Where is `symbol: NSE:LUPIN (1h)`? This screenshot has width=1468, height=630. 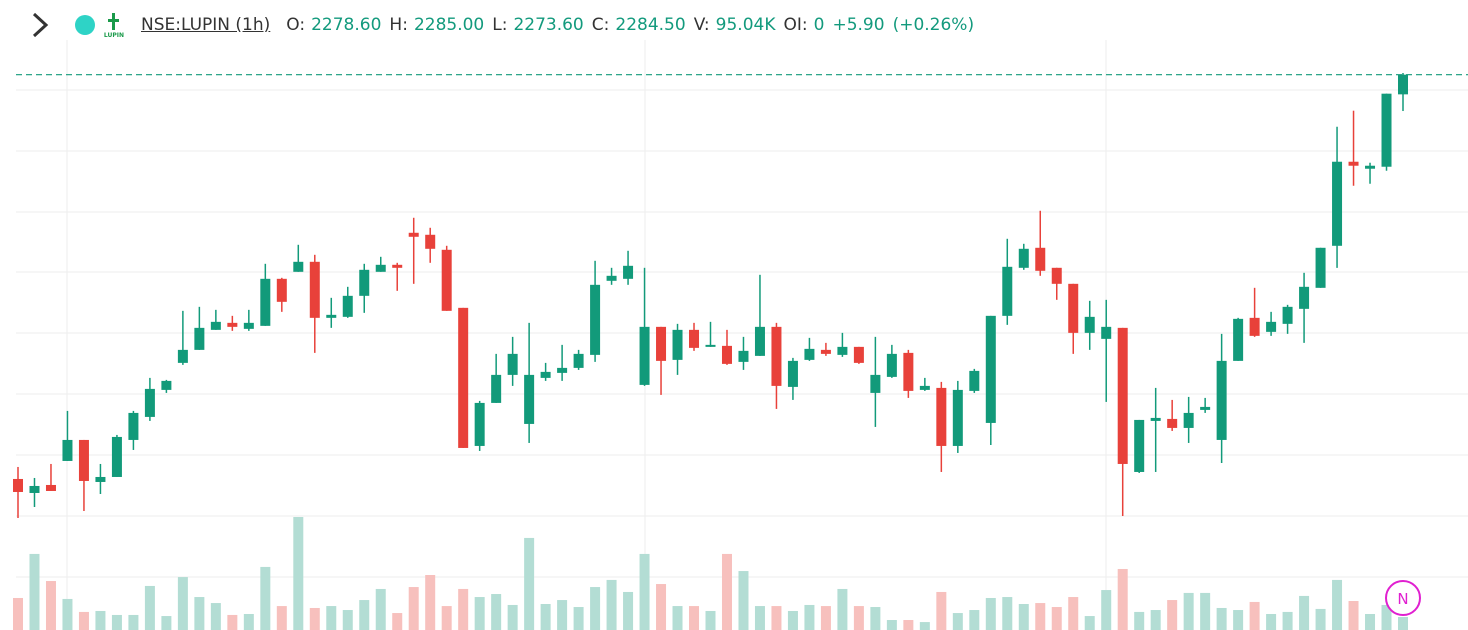
symbol: NSE:LUPIN (1h) is located at coordinates (206, 25).